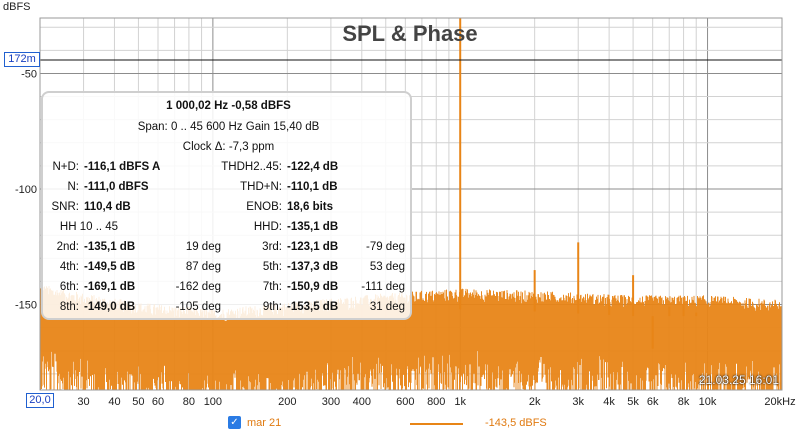  I want to click on stat-value: -149,0 dB, so click(110, 307).